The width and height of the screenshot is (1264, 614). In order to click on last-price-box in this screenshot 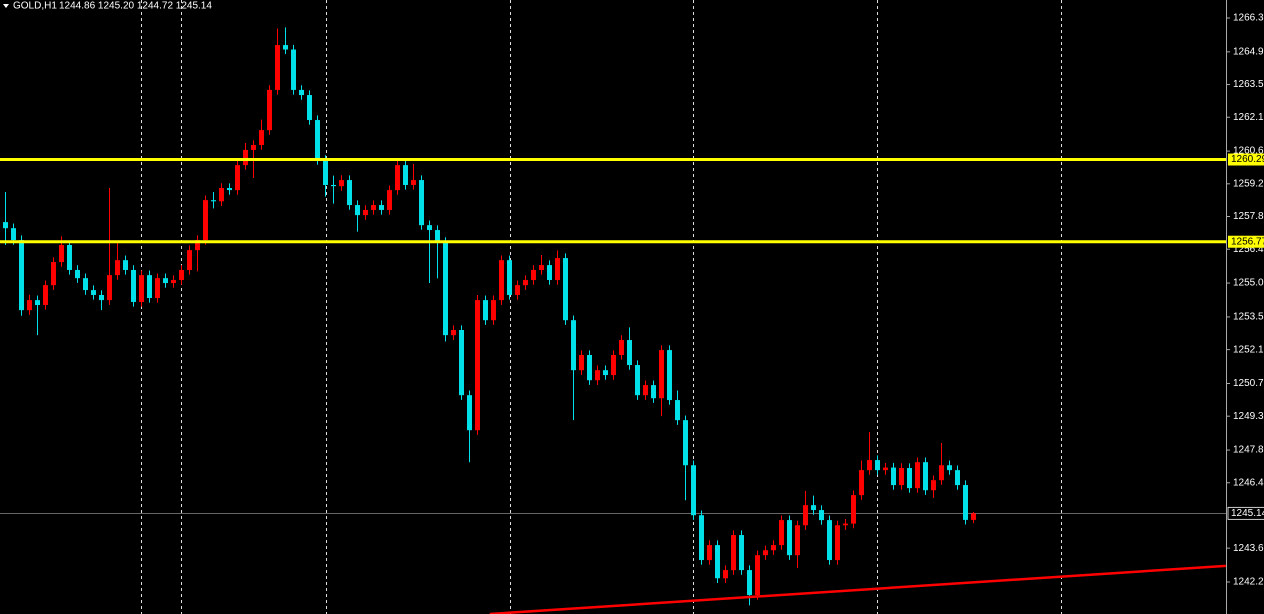, I will do `click(1245, 513)`.